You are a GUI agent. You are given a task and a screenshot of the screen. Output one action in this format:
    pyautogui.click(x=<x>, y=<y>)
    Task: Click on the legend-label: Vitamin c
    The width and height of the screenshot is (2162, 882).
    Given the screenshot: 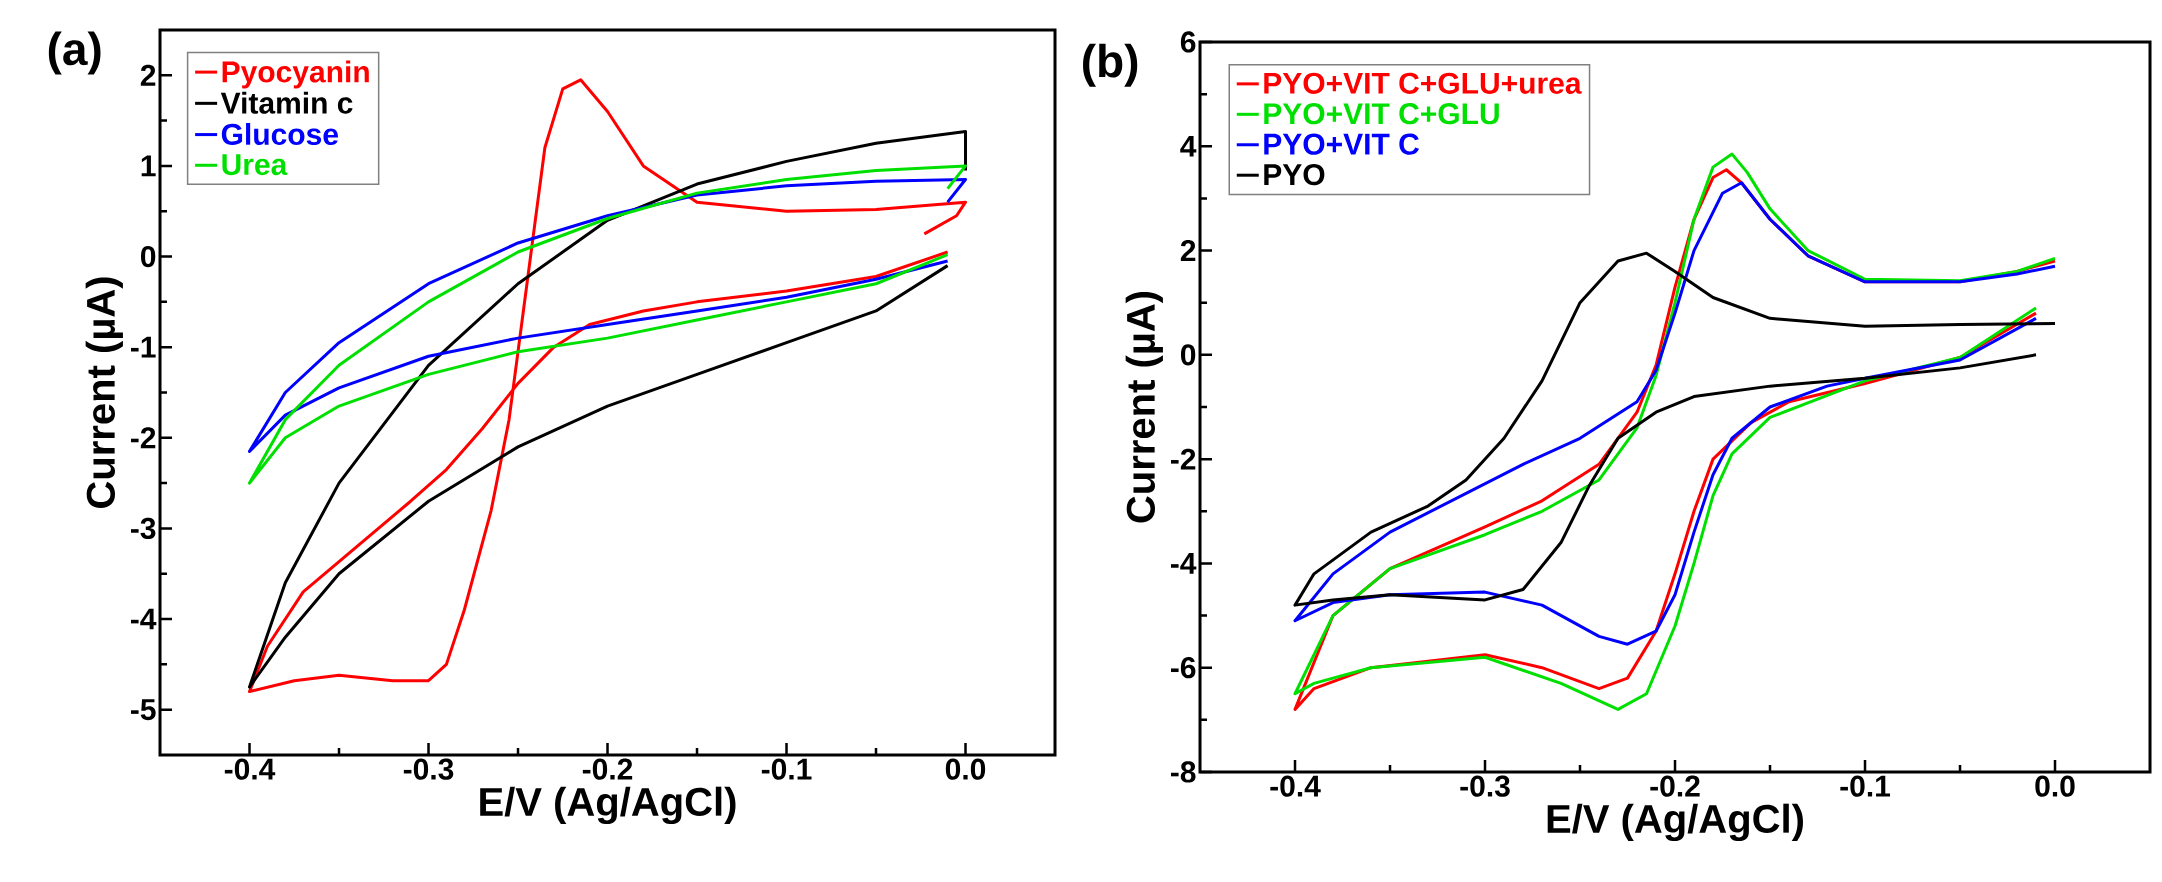 What is the action you would take?
    pyautogui.click(x=286, y=102)
    